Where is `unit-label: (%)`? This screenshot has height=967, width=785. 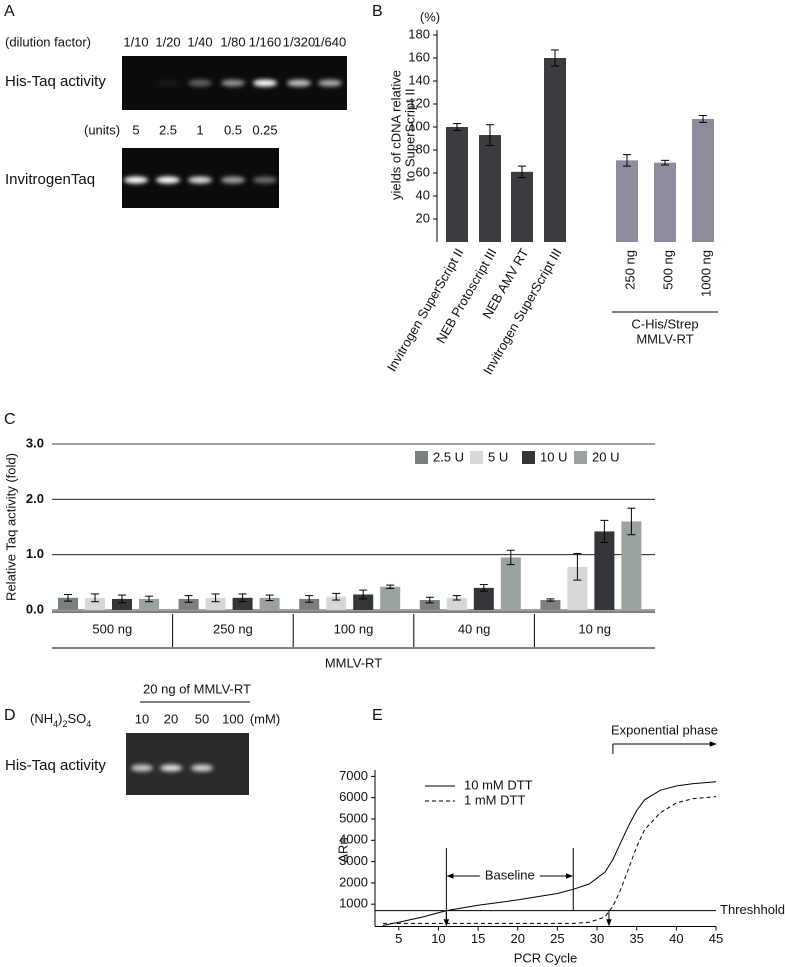
unit-label: (%) is located at coordinates (430, 16).